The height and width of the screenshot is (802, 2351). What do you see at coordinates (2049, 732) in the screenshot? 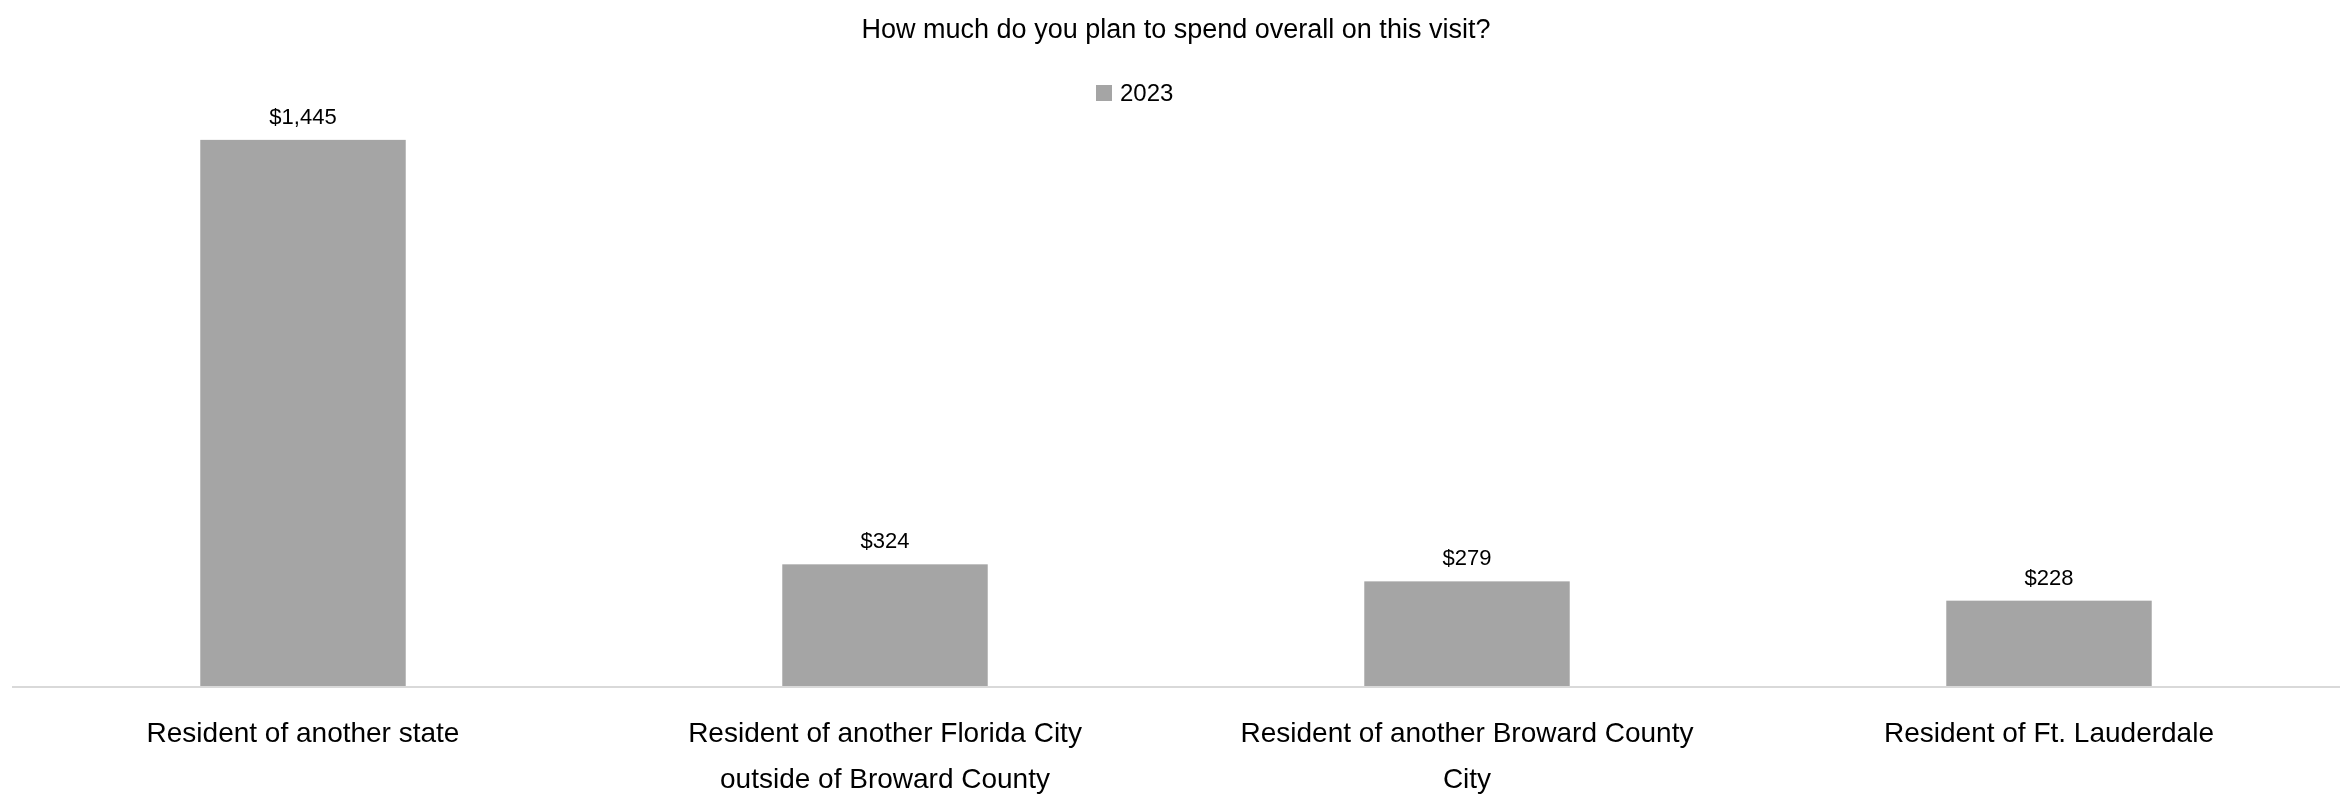
I see `x-tick-label: Resident of Ft. Lauderdale` at bounding box center [2049, 732].